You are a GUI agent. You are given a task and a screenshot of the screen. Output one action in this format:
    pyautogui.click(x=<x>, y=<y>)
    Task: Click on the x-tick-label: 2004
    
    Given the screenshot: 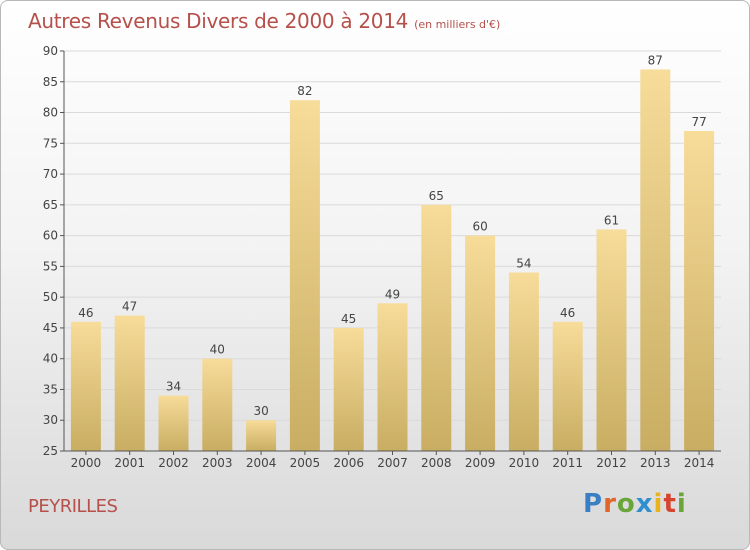 What is the action you would take?
    pyautogui.click(x=261, y=463)
    